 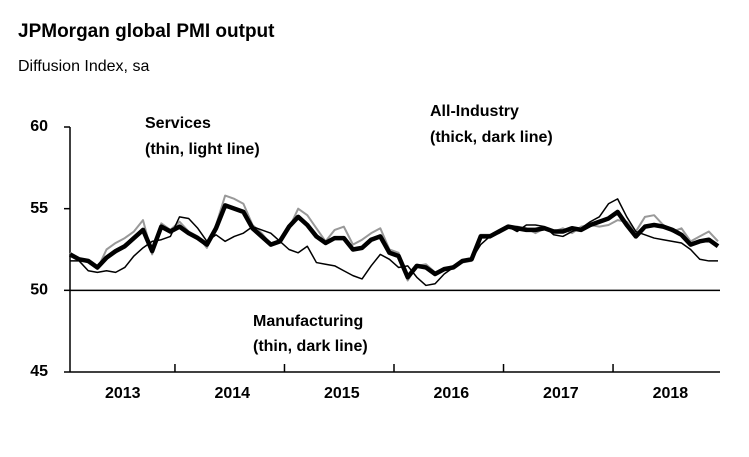 What do you see at coordinates (39, 371) in the screenshot?
I see `y-tick-label: 45` at bounding box center [39, 371].